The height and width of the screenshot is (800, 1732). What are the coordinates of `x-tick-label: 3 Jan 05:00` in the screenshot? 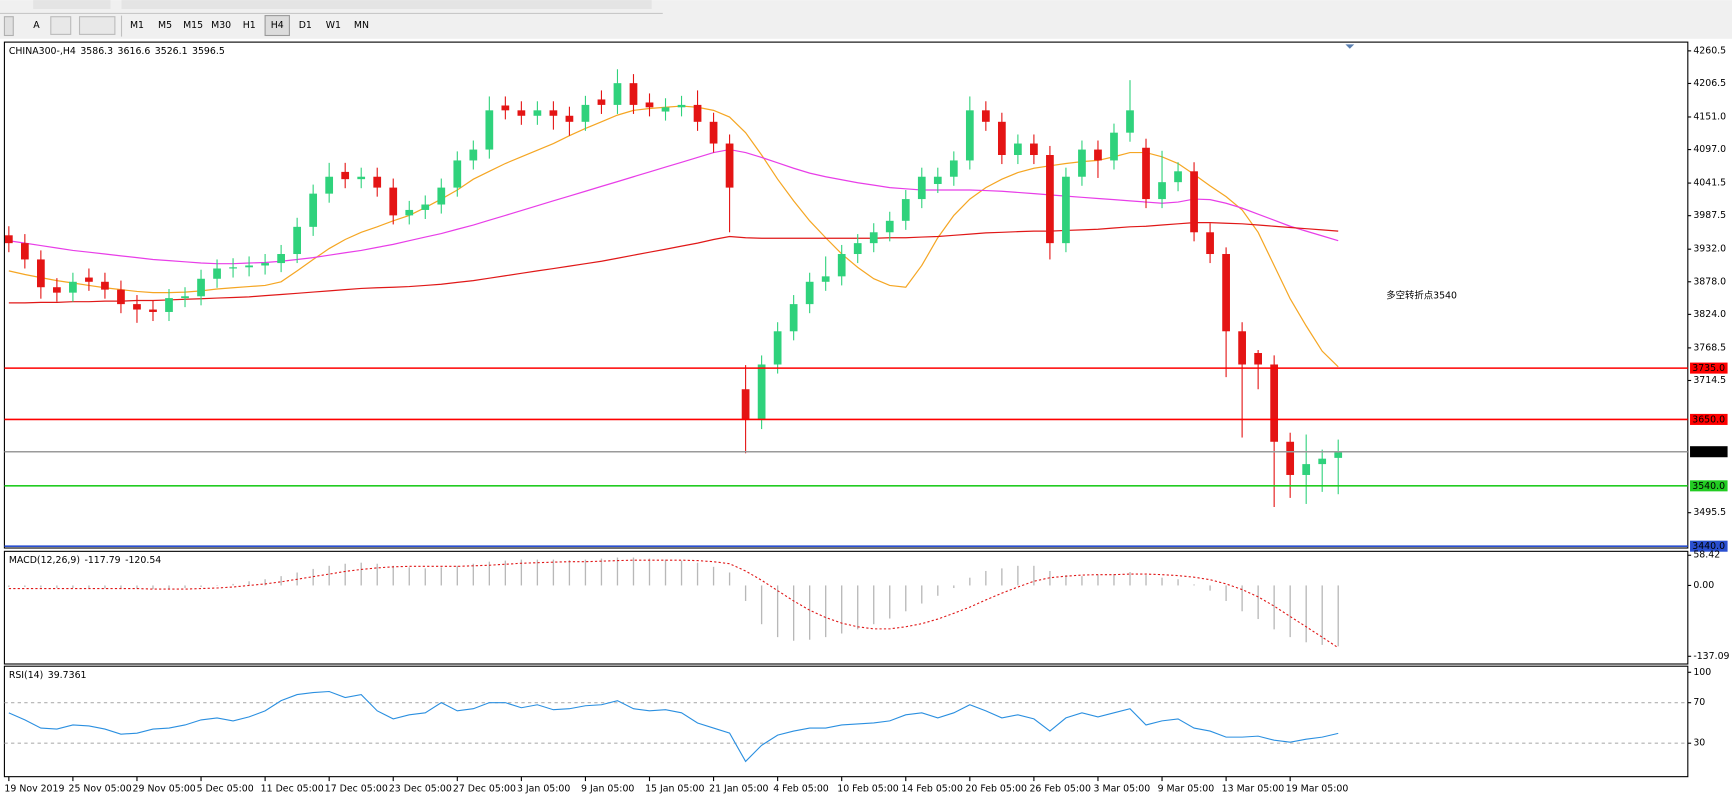 It's located at (543, 788).